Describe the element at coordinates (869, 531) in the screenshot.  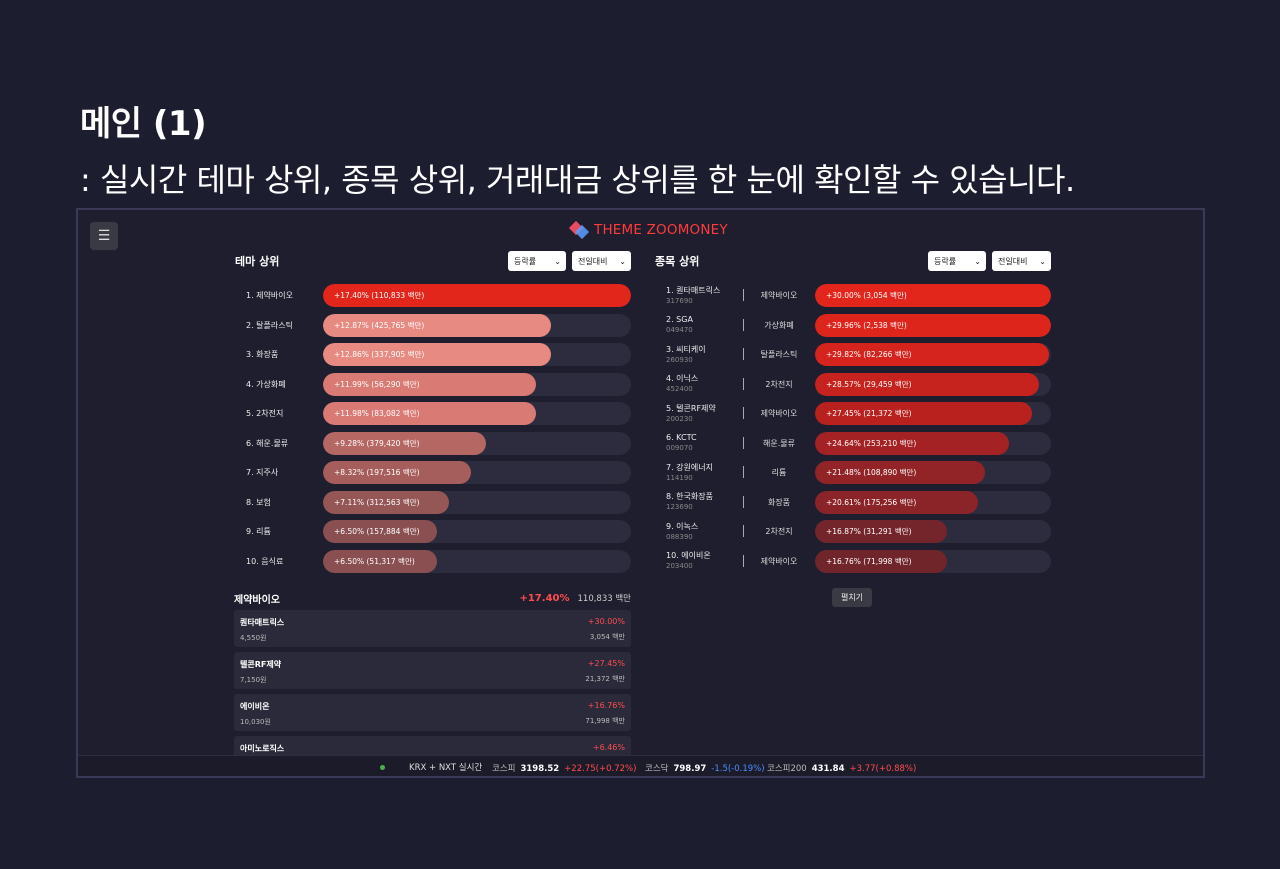
I see `stock-bar-label: +16.87% (31,291 백만)` at that location.